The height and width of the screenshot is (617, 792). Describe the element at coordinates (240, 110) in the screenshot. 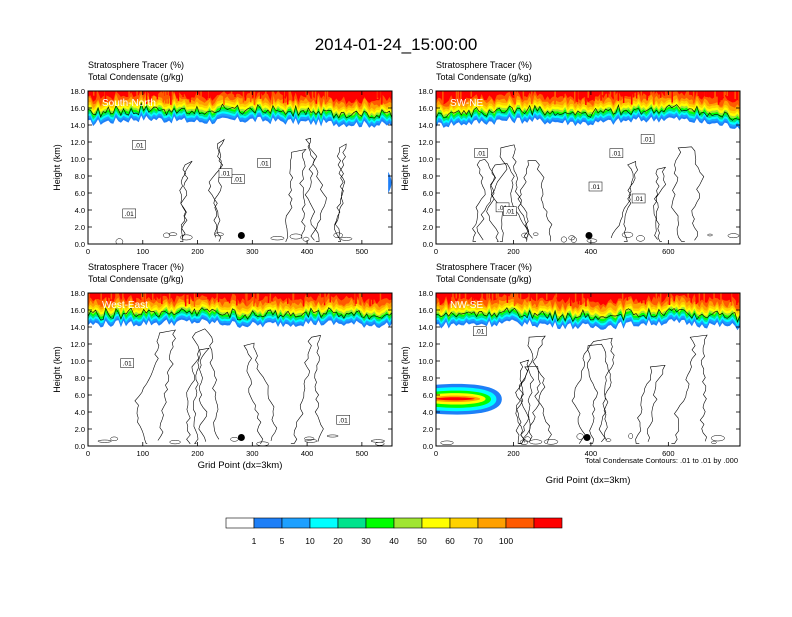

I see `upper-contour` at that location.